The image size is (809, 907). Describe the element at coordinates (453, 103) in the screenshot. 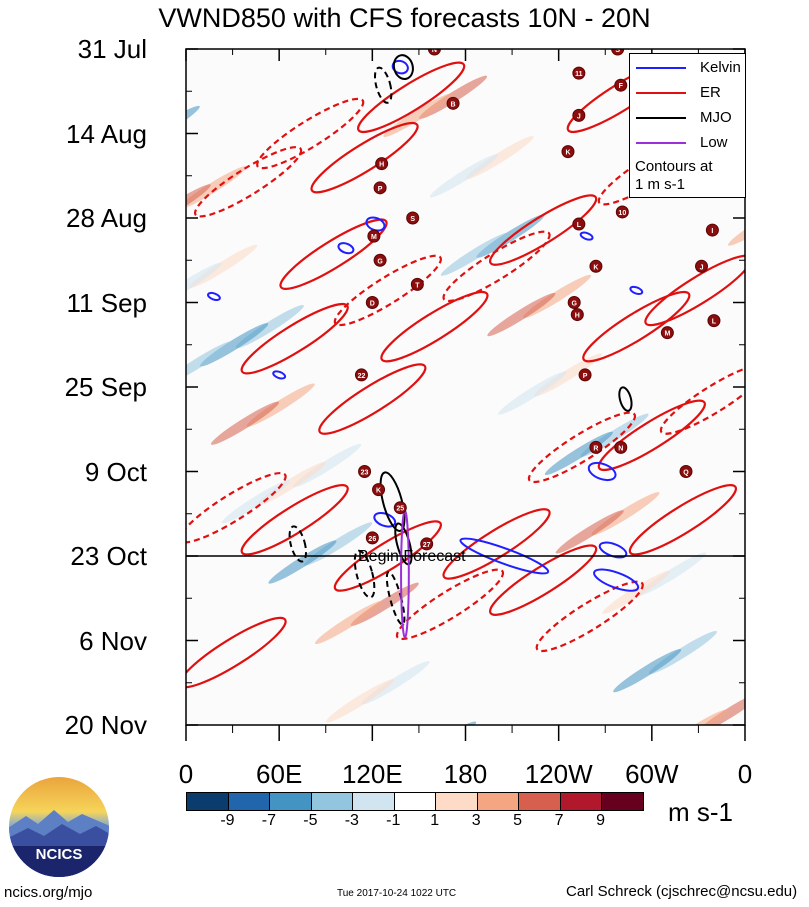

I see `storm-marker: B` at that location.